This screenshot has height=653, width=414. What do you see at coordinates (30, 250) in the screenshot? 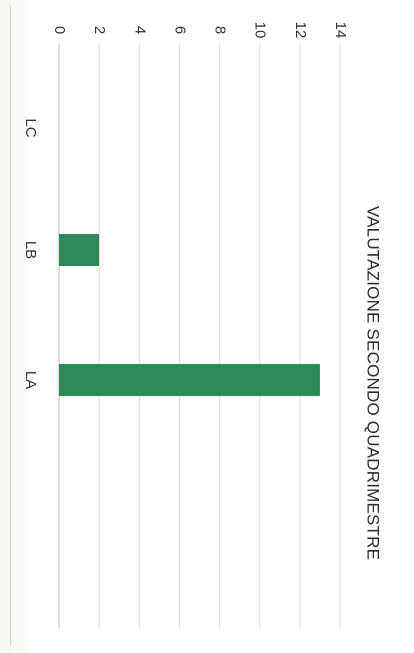
I see `category-label: LB` at bounding box center [30, 250].